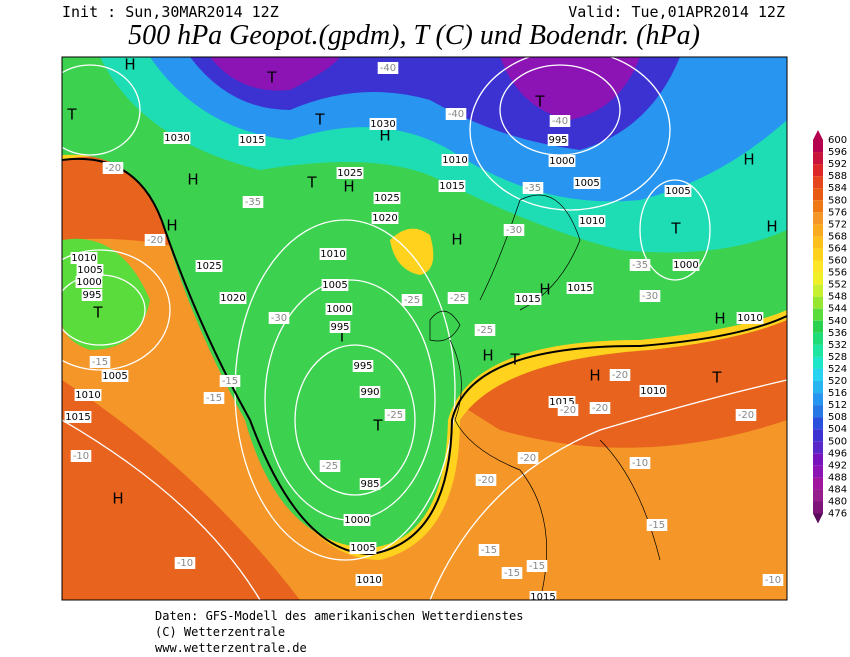  Describe the element at coordinates (837, 297) in the screenshot. I see `colorbar-label: 548` at that location.